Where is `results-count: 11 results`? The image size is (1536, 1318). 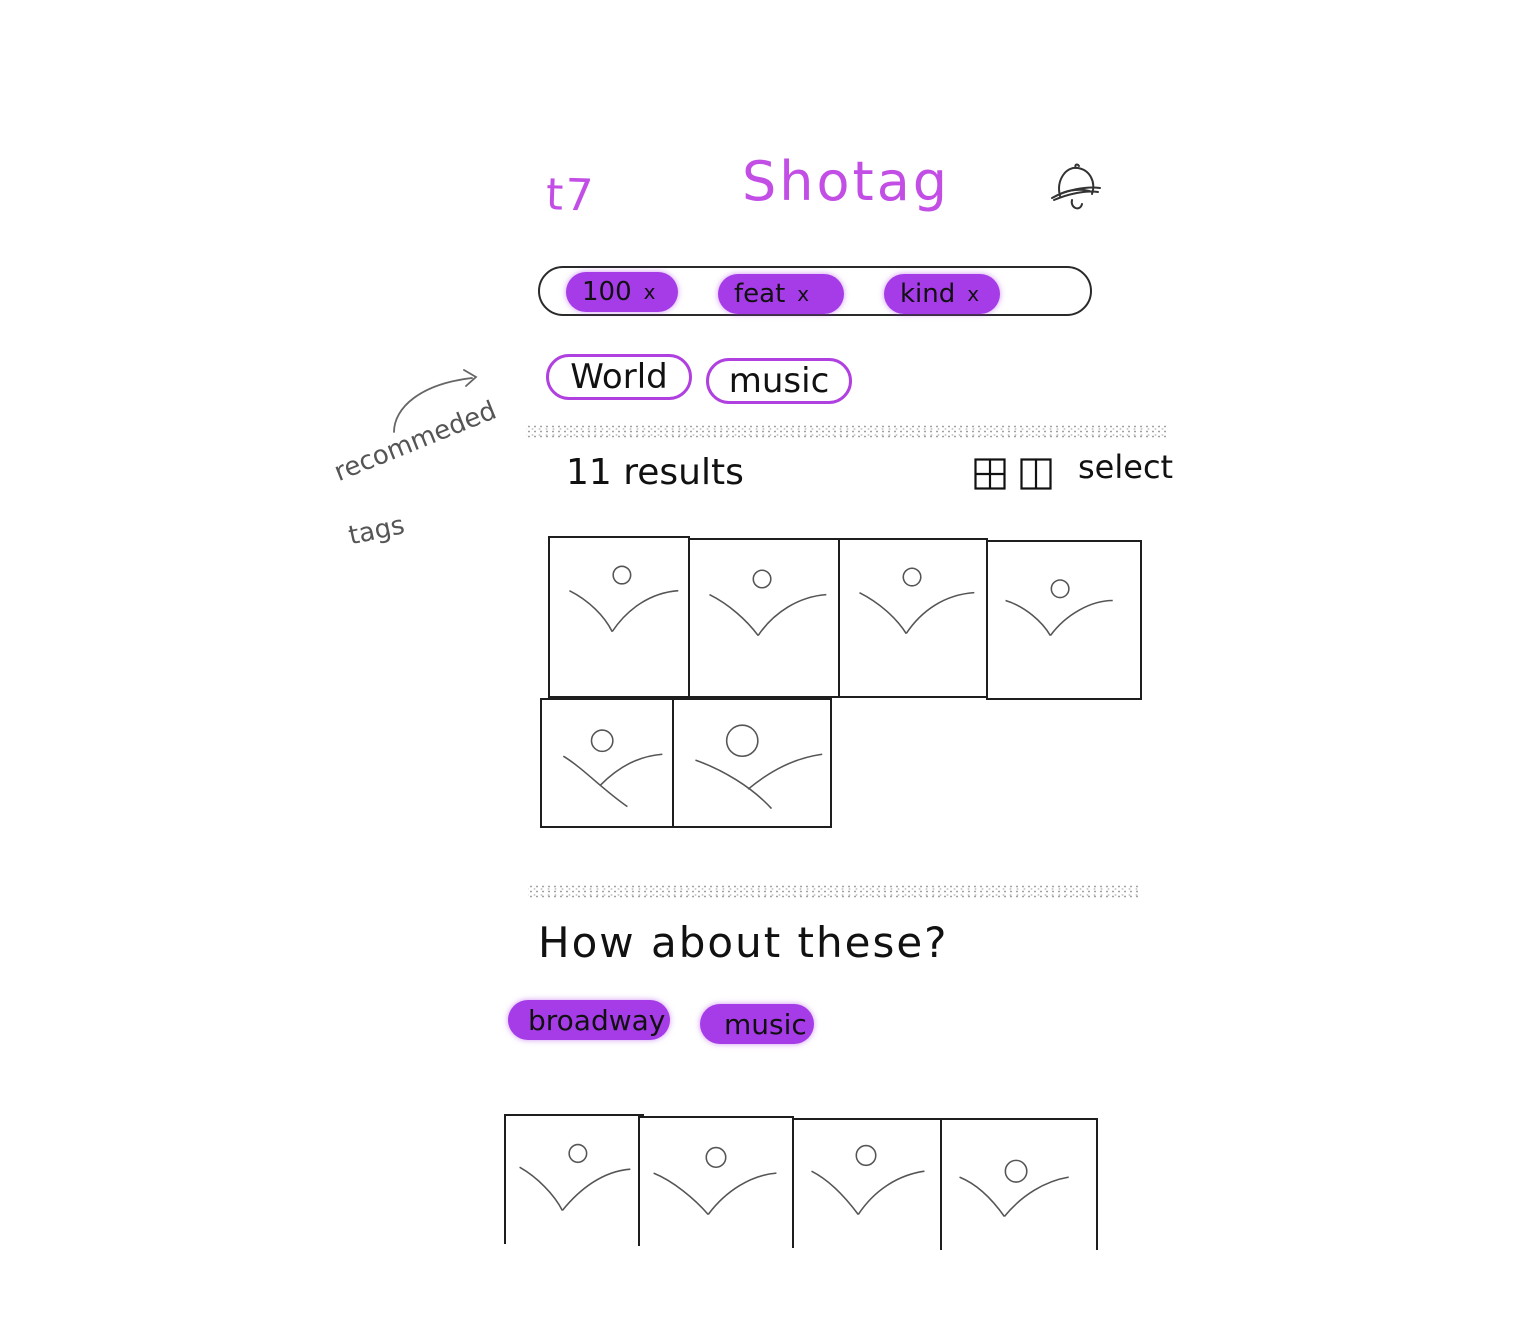
results-count: 11 results is located at coordinates (655, 472).